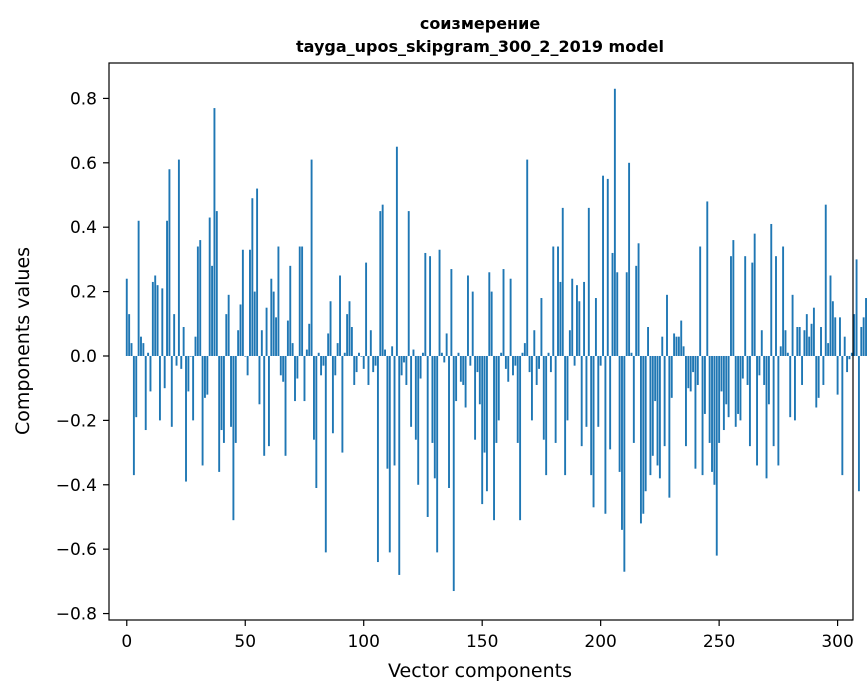 The height and width of the screenshot is (696, 867). Describe the element at coordinates (83, 357) in the screenshot. I see `y-tick-label: 0.0` at that location.